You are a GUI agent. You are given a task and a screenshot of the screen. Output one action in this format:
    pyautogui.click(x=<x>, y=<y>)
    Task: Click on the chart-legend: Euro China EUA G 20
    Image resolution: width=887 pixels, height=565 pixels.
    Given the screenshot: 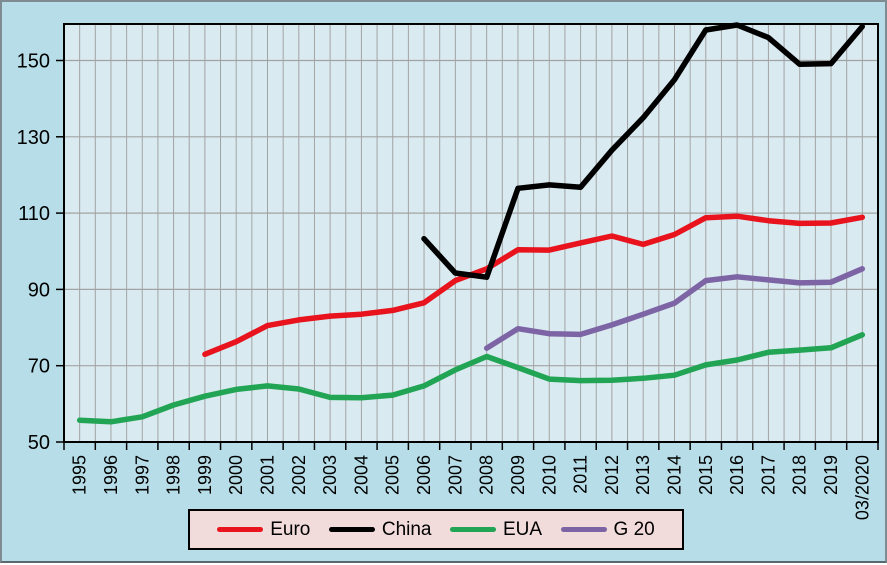 What is the action you would take?
    pyautogui.click(x=436, y=529)
    